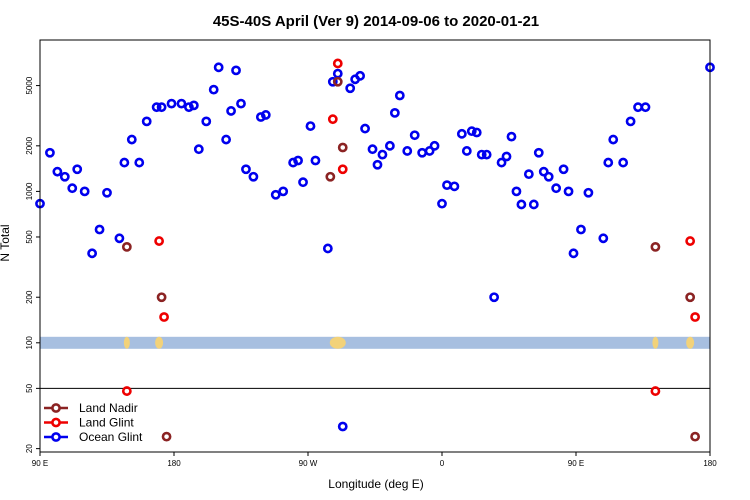  I want to click on legend-marker-land-glint, so click(56, 422).